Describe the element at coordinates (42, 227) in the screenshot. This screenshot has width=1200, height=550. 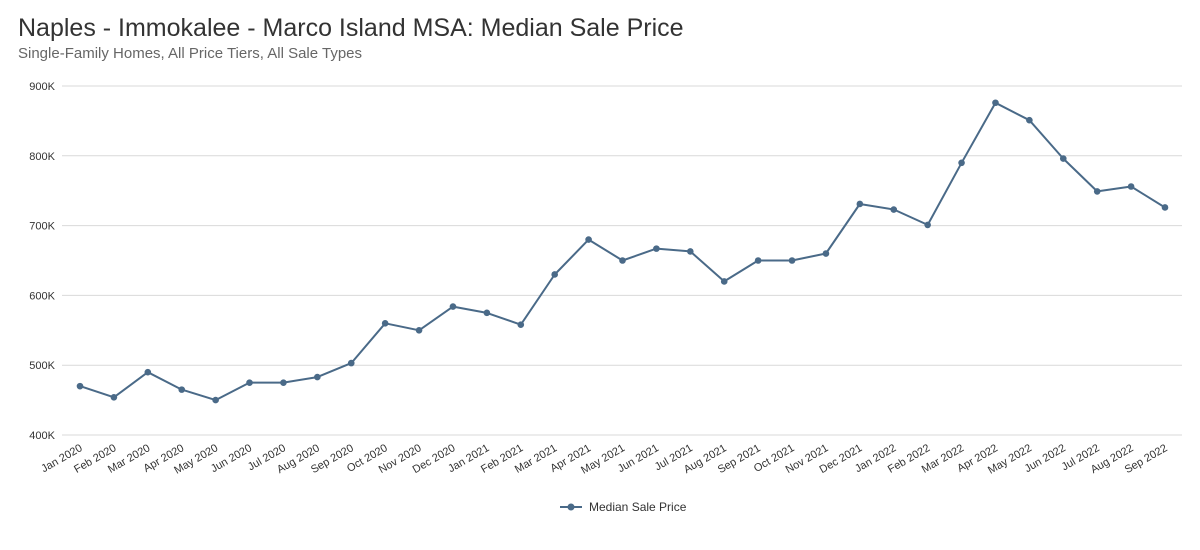
I see `y-tick-label: 700K` at that location.